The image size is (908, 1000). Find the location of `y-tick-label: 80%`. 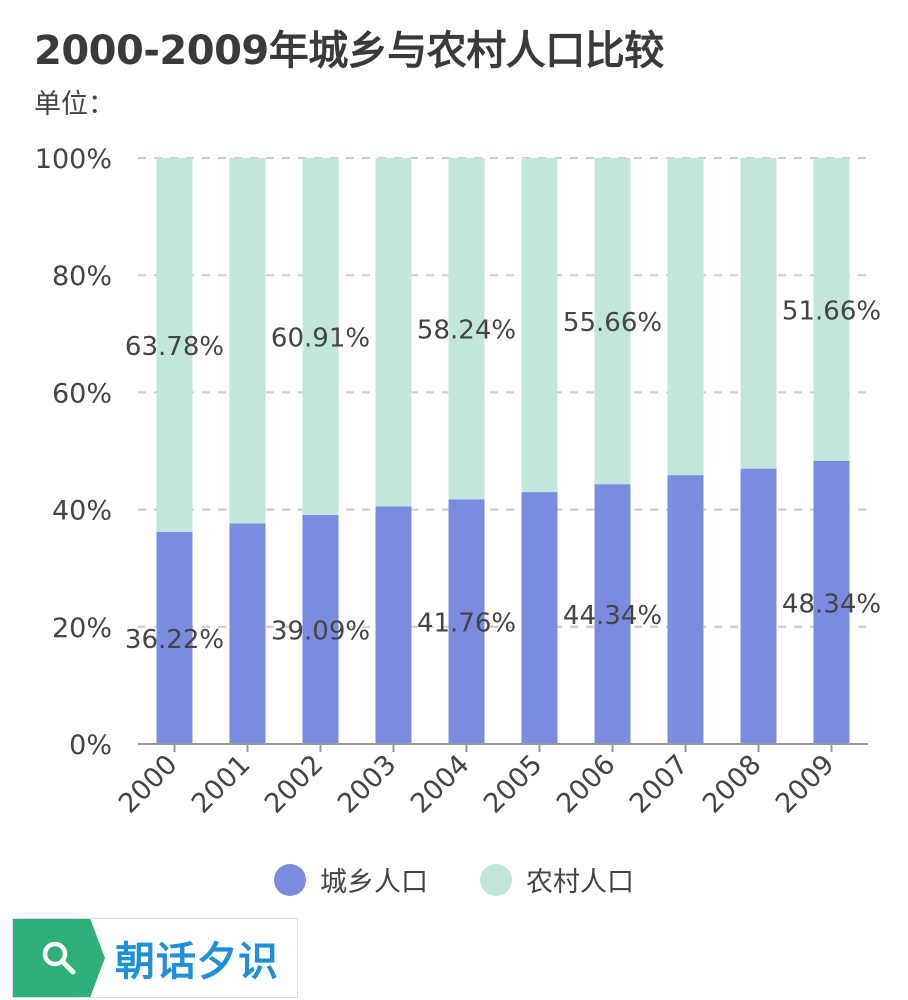

y-tick-label: 80% is located at coordinates (82, 276).